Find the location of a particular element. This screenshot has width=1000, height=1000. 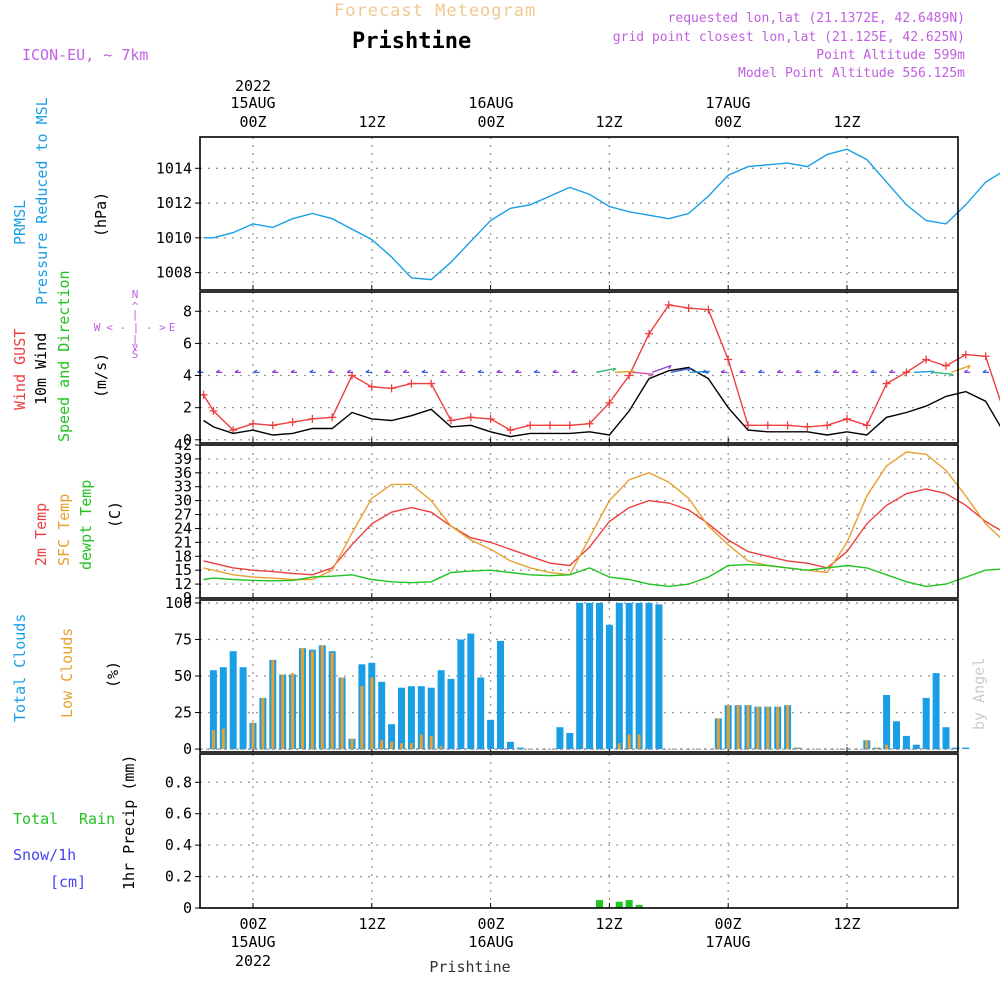

compass-west: W is located at coordinates (97, 327).